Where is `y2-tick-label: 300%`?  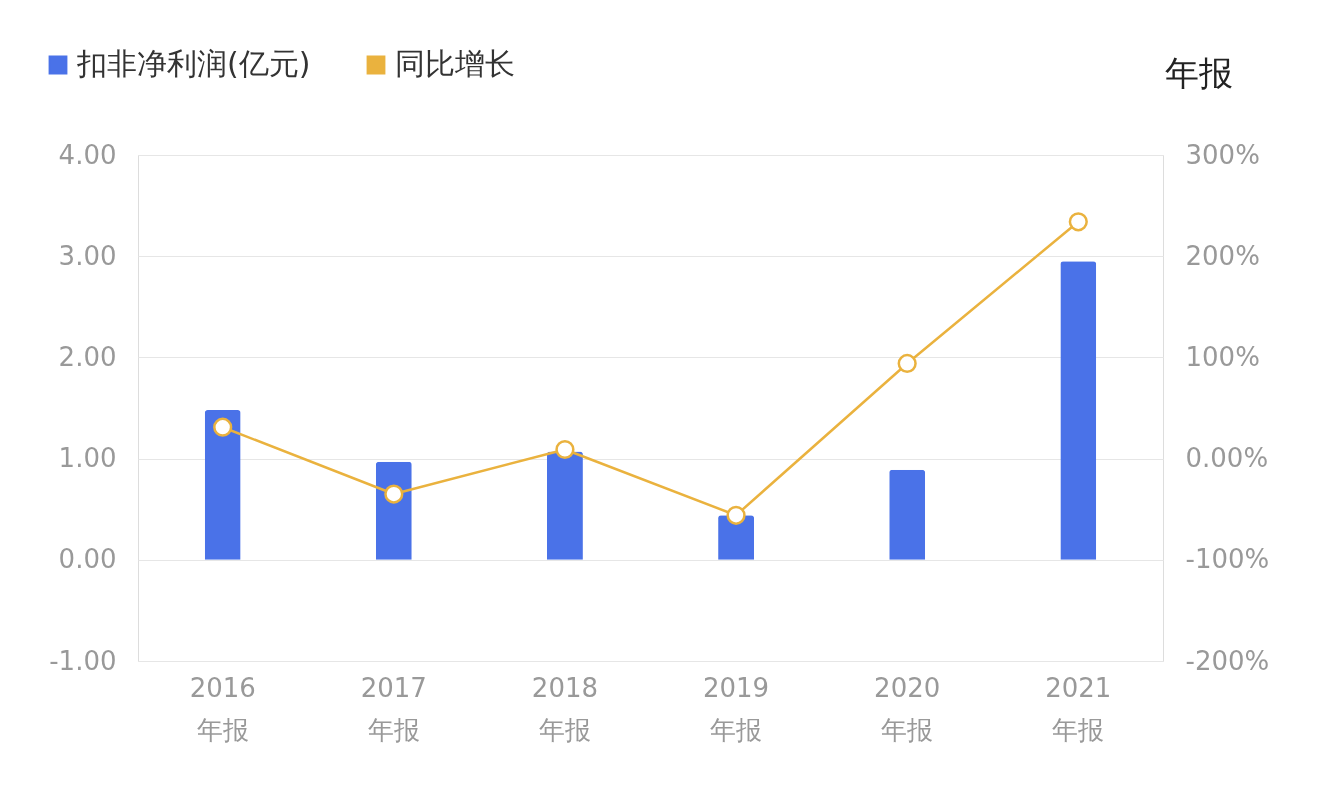
y2-tick-label: 300% is located at coordinates (1222, 154).